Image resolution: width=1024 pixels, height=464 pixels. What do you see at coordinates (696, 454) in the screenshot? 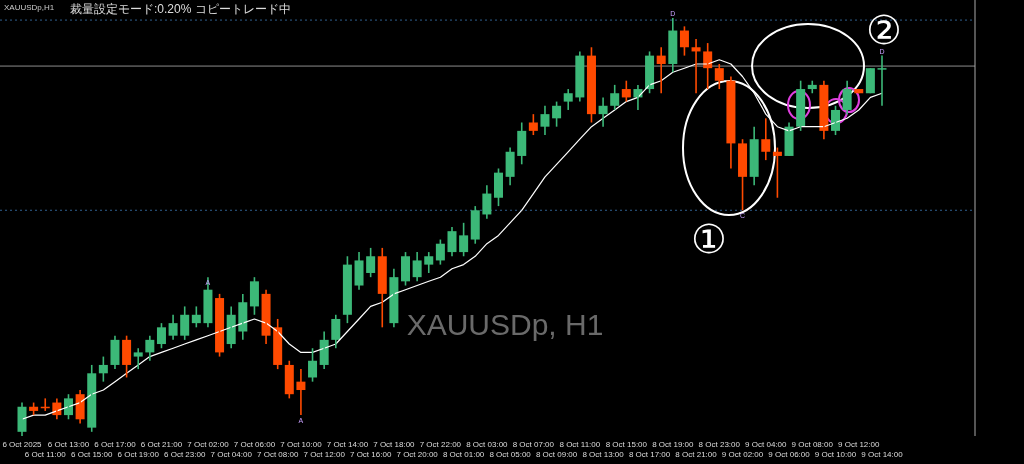
I see `x-tick-label: 8 Oct 21:00` at bounding box center [696, 454].